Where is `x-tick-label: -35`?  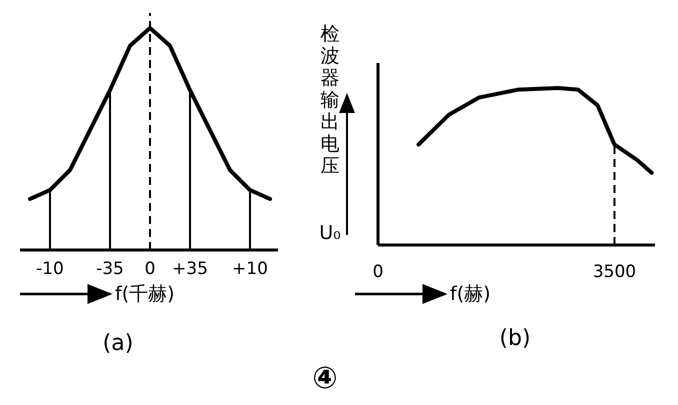
x-tick-label: -35 is located at coordinates (110, 269).